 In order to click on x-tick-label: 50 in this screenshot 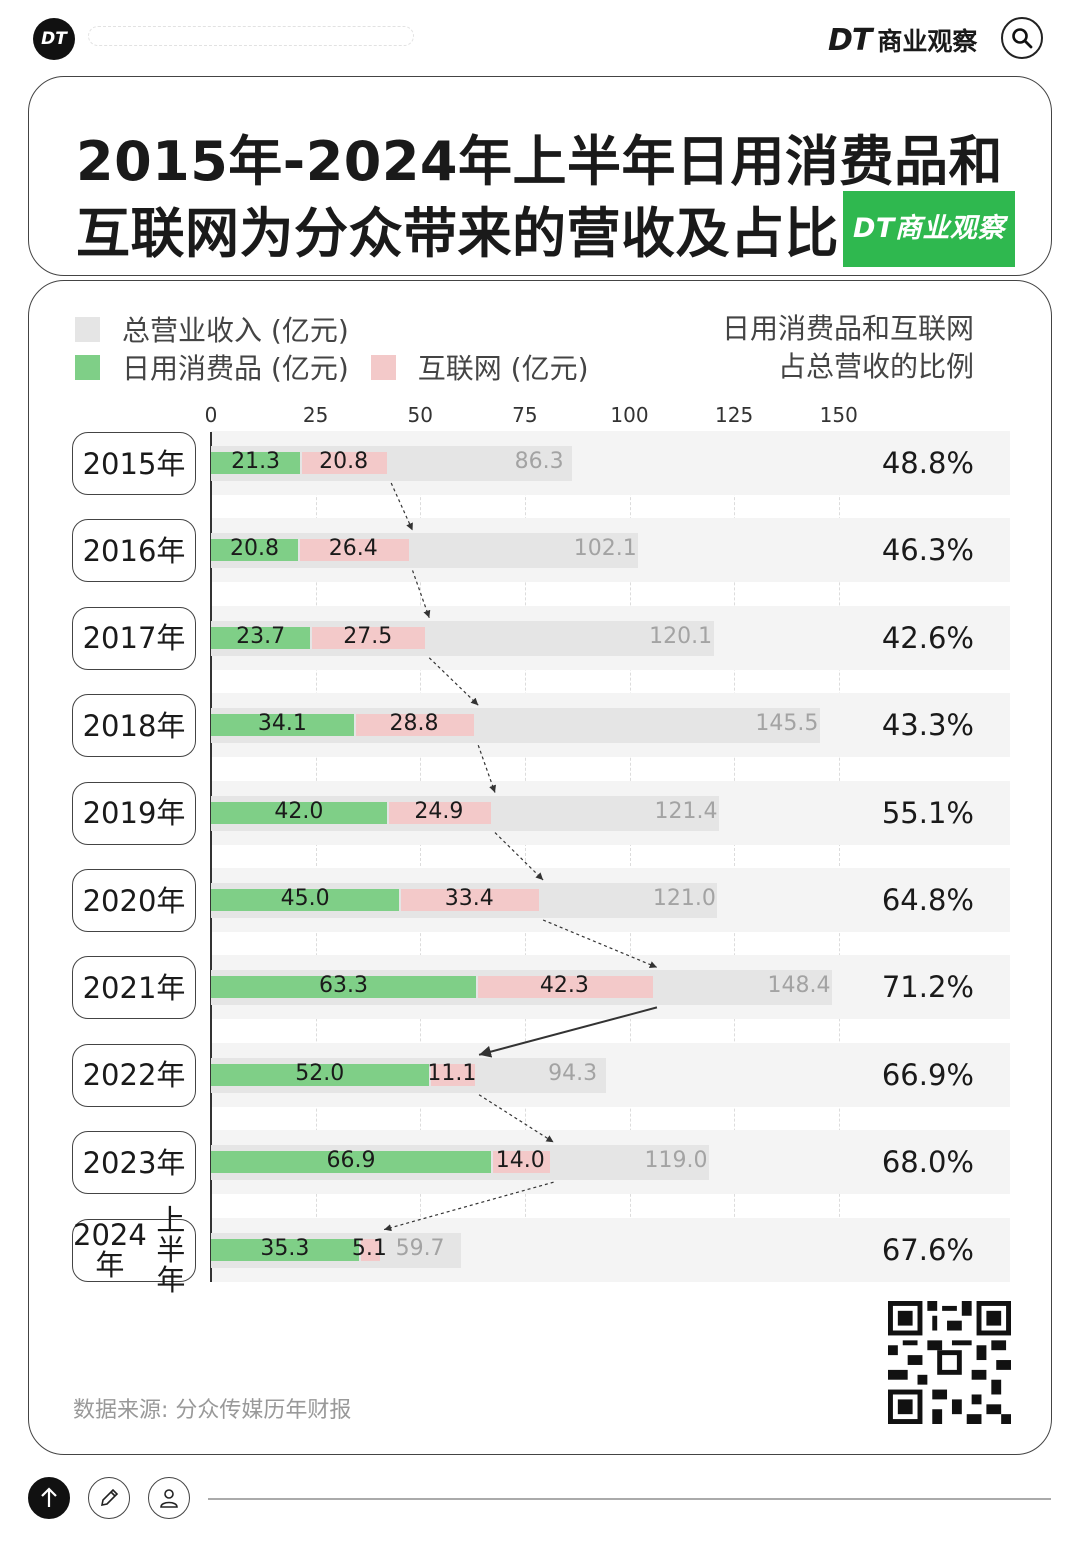, I will do `click(420, 415)`.